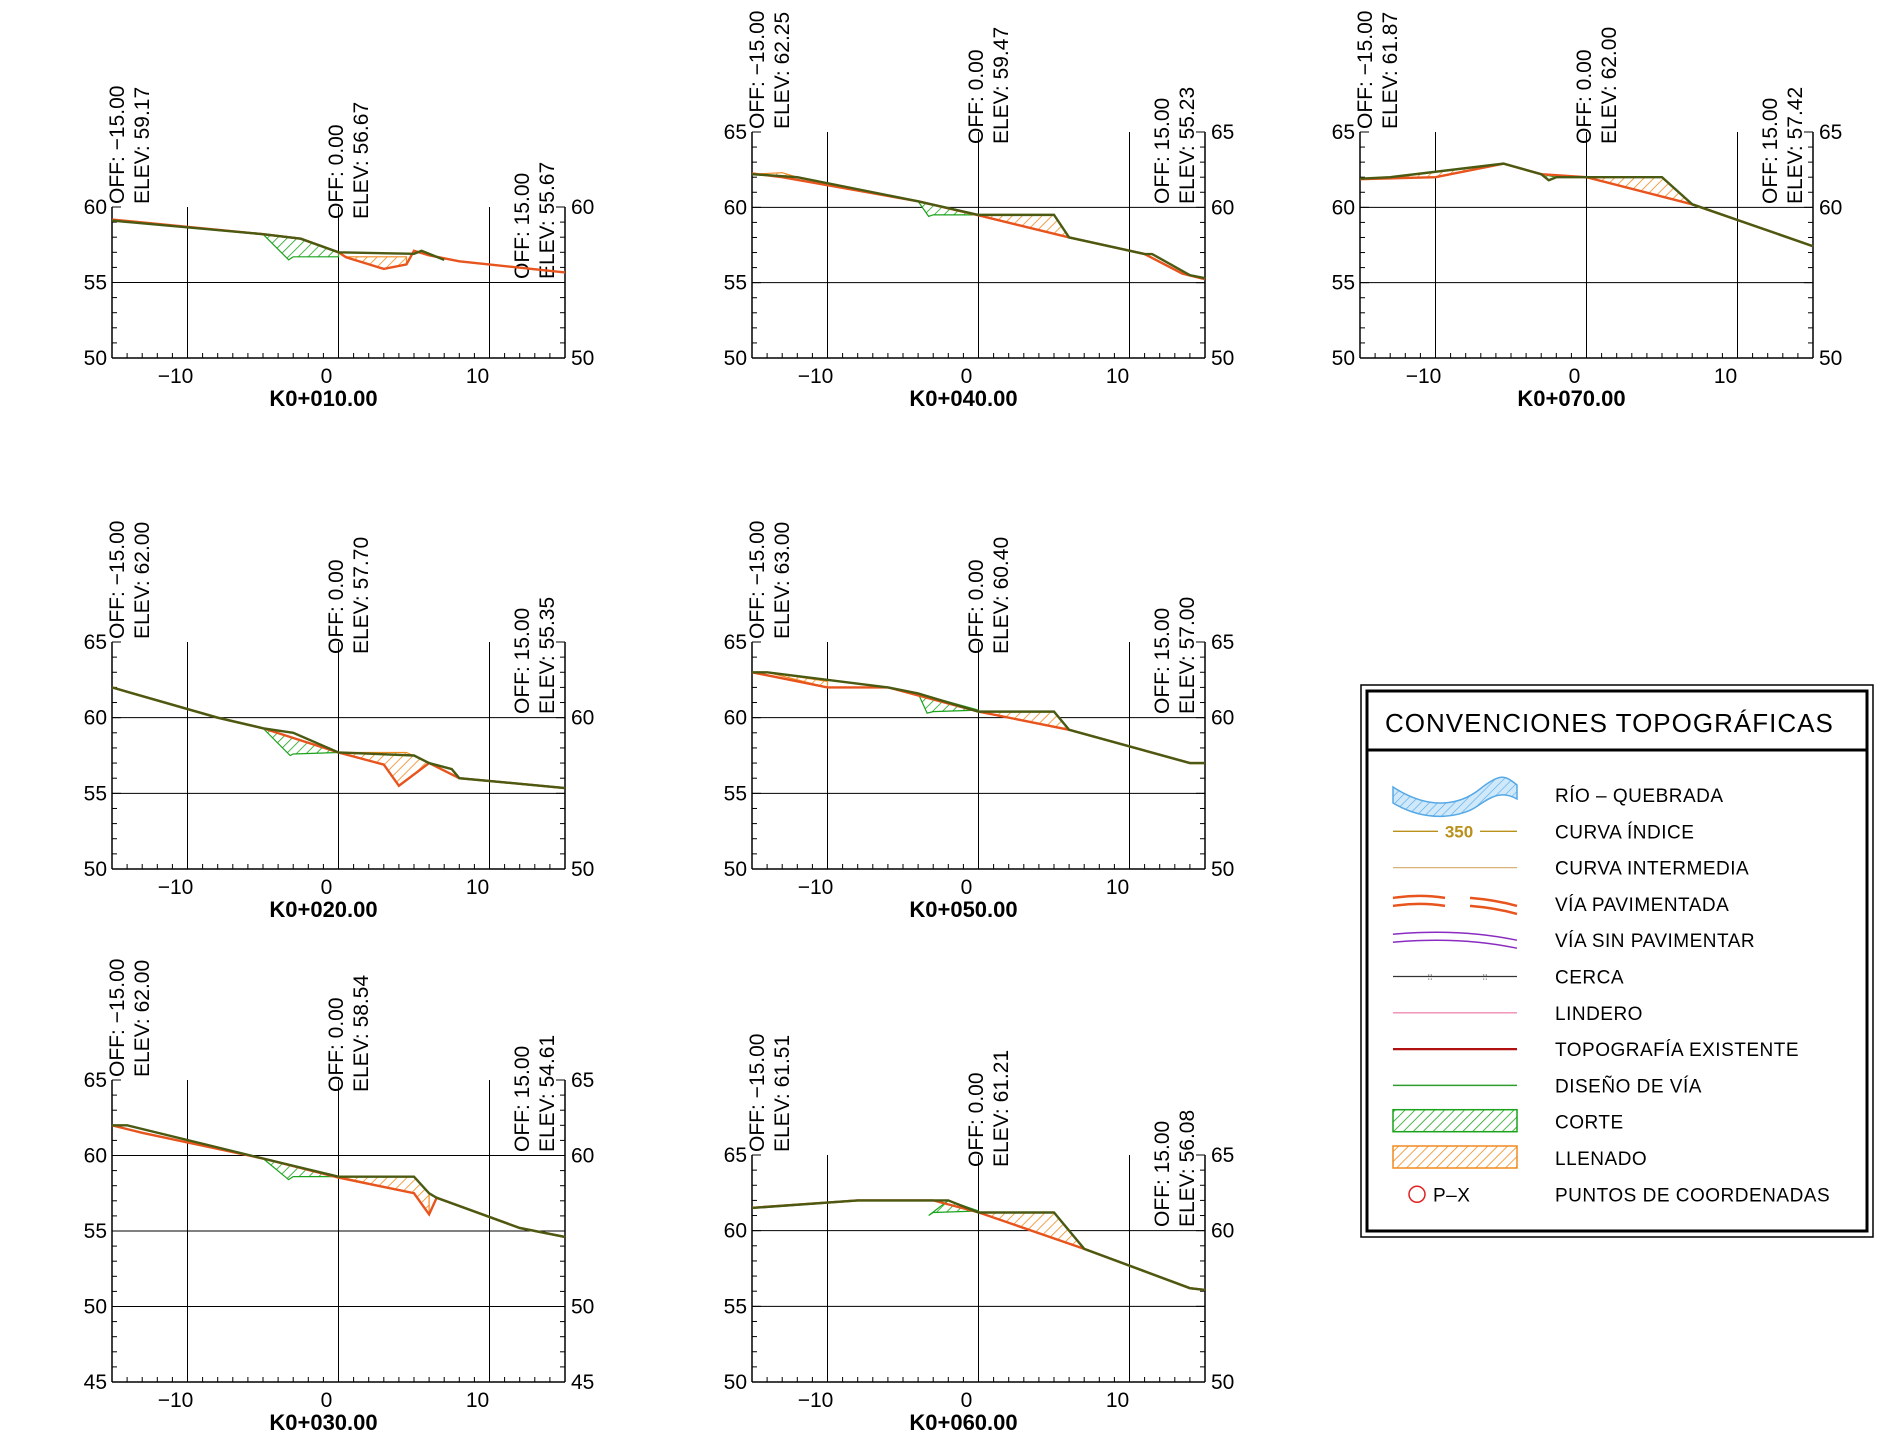 The width and height of the screenshot is (1891, 1444). Describe the element at coordinates (547, 1093) in the screenshot. I see `elevation-label: ELEV: 54.61` at that location.